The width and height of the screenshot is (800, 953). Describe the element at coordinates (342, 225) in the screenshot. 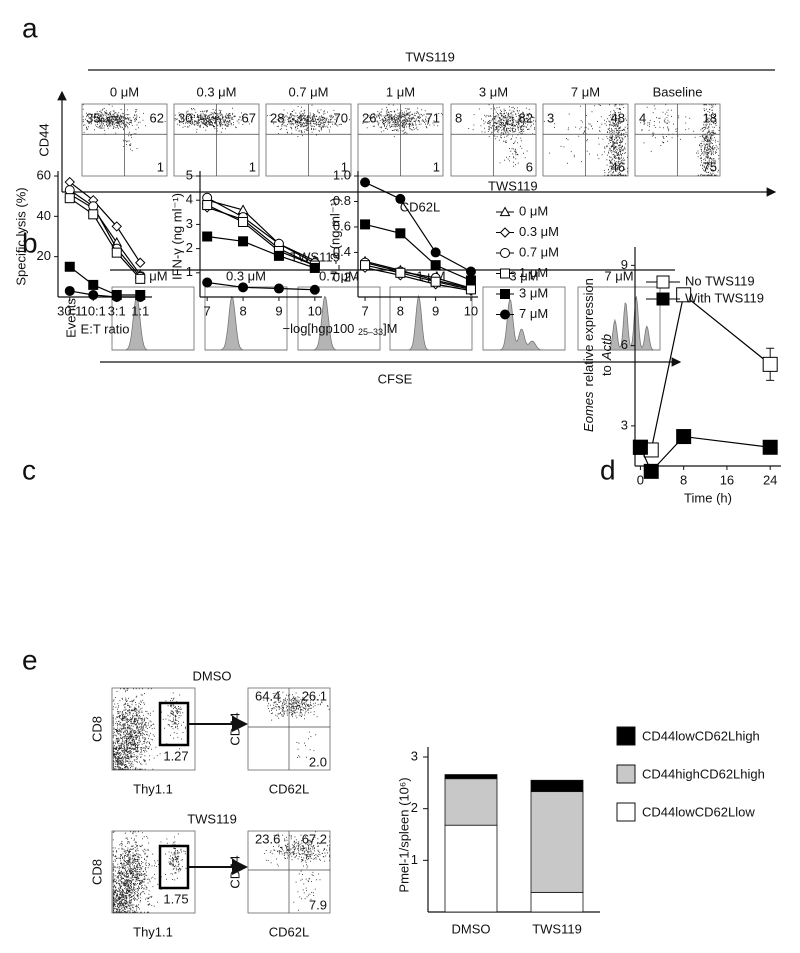

I see `y-tick-label: 0.6` at that location.